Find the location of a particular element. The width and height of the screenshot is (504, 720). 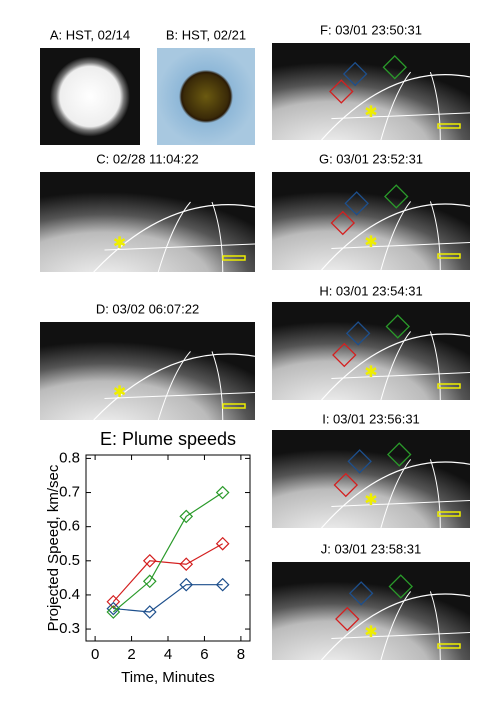

disk is located at coordinates (90, 96).